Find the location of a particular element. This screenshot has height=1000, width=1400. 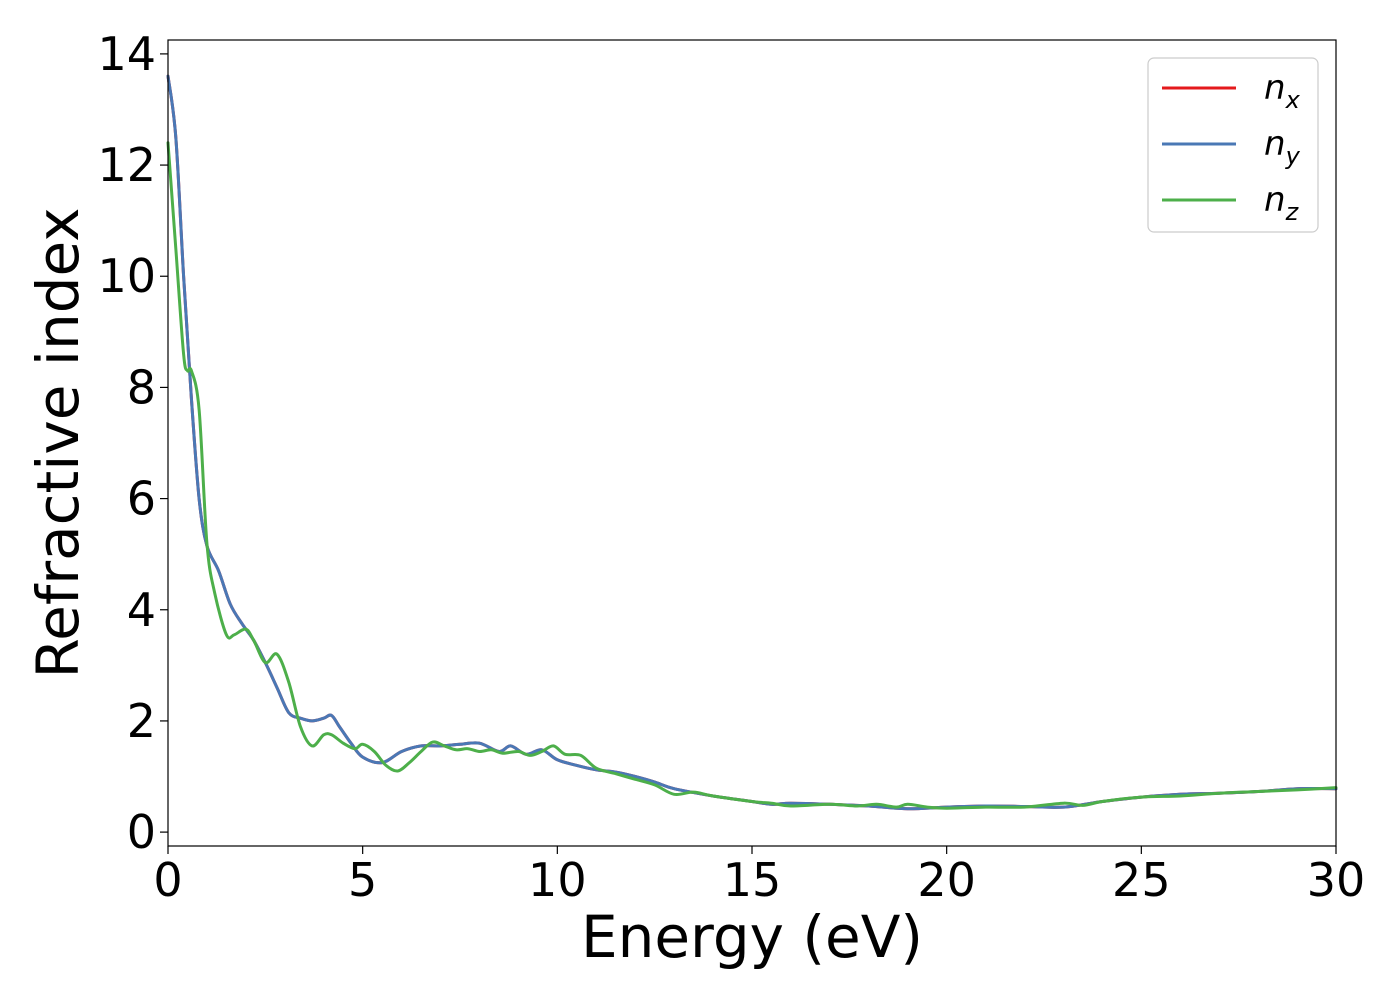

y-tick-label: 6 is located at coordinates (141, 499).